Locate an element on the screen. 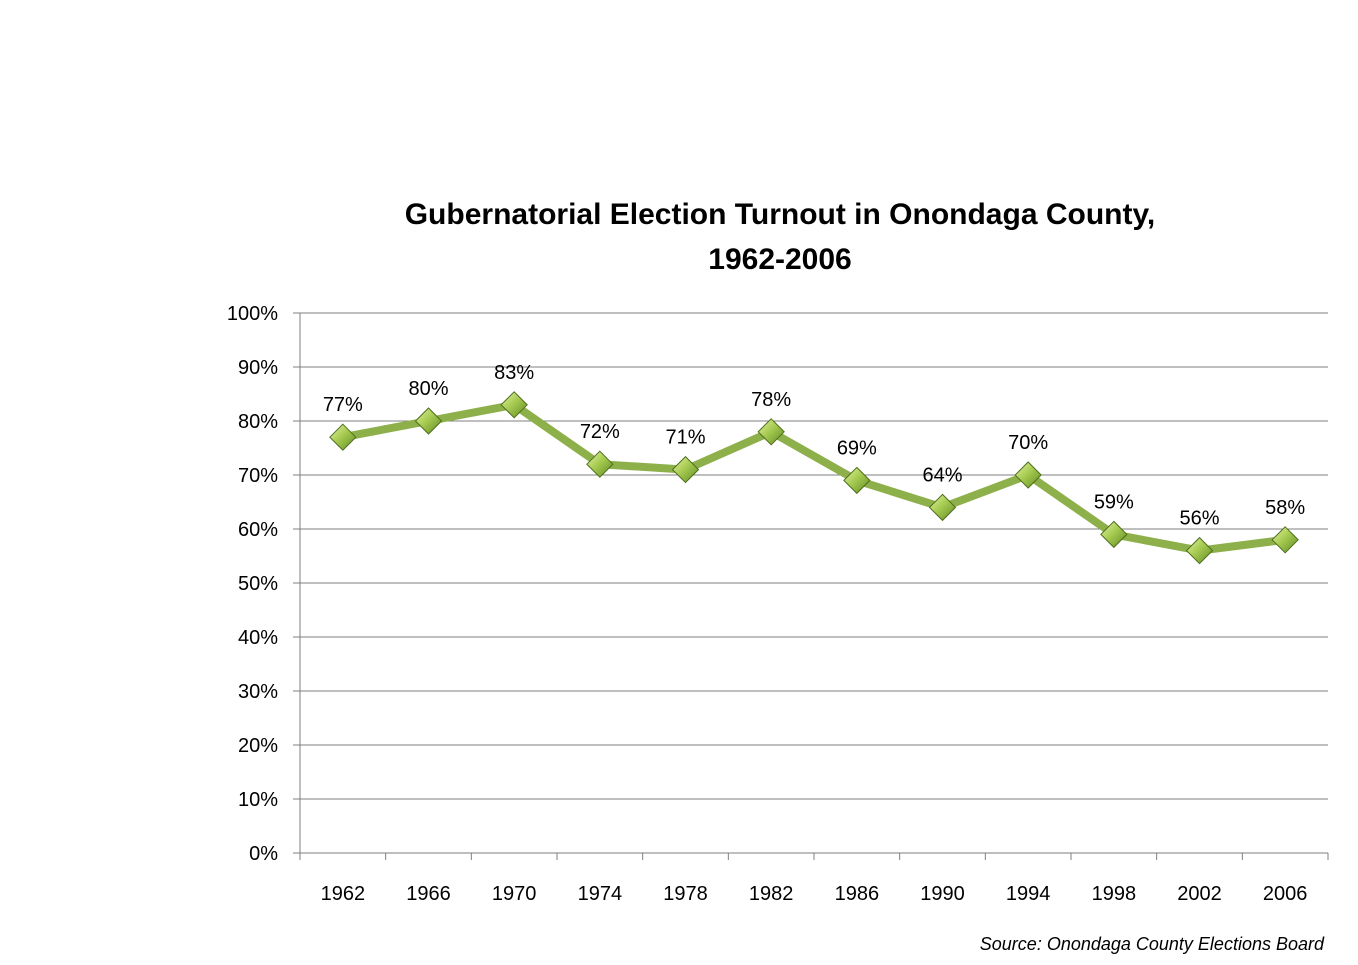  data-label: 70% is located at coordinates (1028, 443).